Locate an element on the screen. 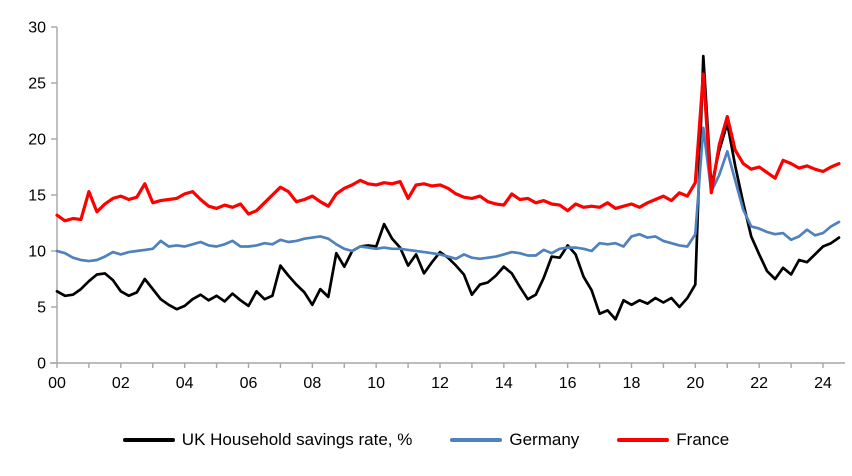  y-axis-tick-label: 20 is located at coordinates (37, 140).